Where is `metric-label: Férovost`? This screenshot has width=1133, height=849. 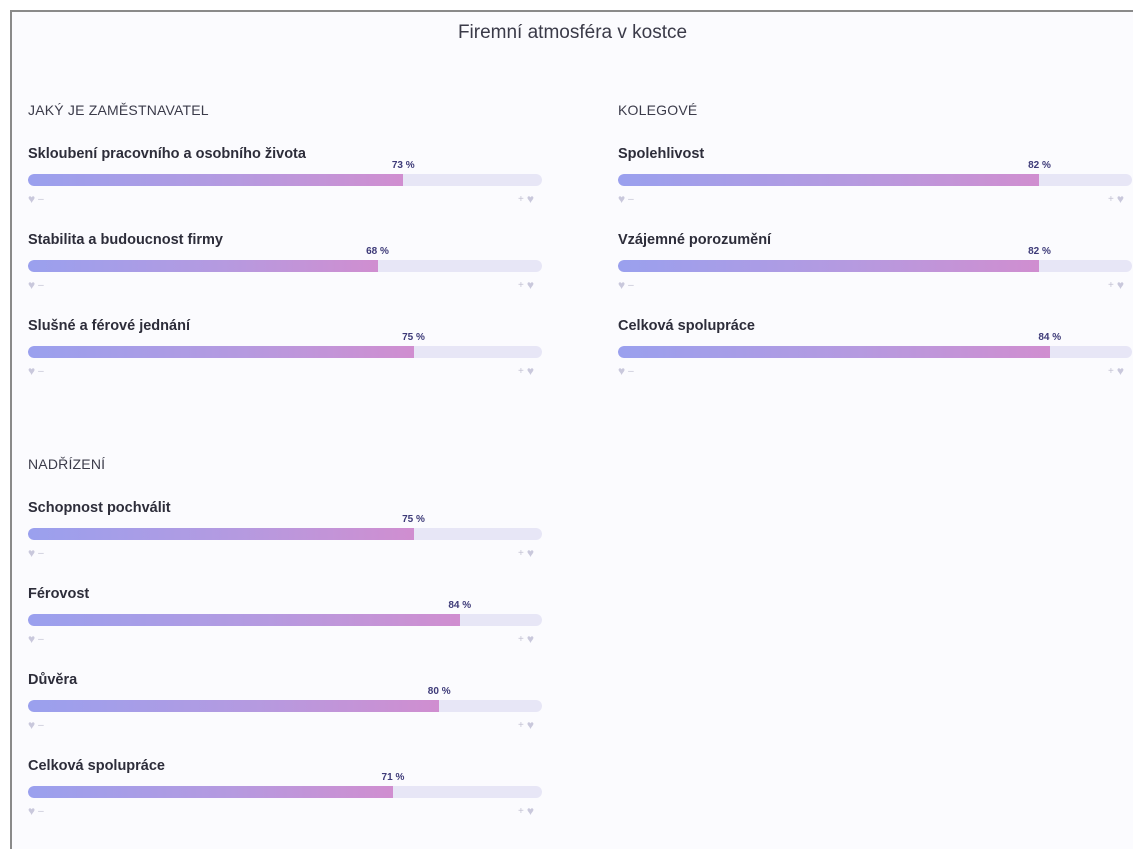
metric-label: Férovost is located at coordinates (59, 594).